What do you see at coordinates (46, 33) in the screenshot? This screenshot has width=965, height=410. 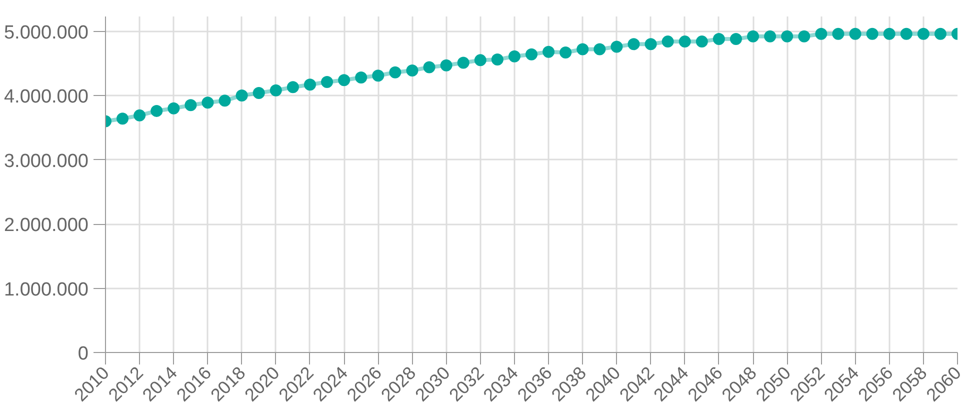 I see `y-tick-label: 5.000.000` at bounding box center [46, 33].